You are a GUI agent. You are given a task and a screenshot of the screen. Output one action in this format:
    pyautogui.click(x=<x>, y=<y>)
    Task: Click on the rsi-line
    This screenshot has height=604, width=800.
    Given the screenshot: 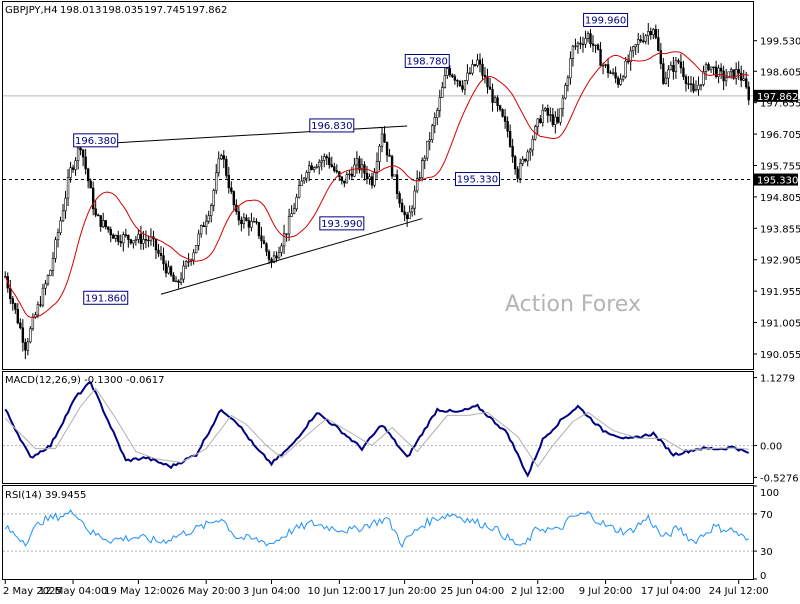 What is the action you would take?
    pyautogui.click(x=376, y=528)
    